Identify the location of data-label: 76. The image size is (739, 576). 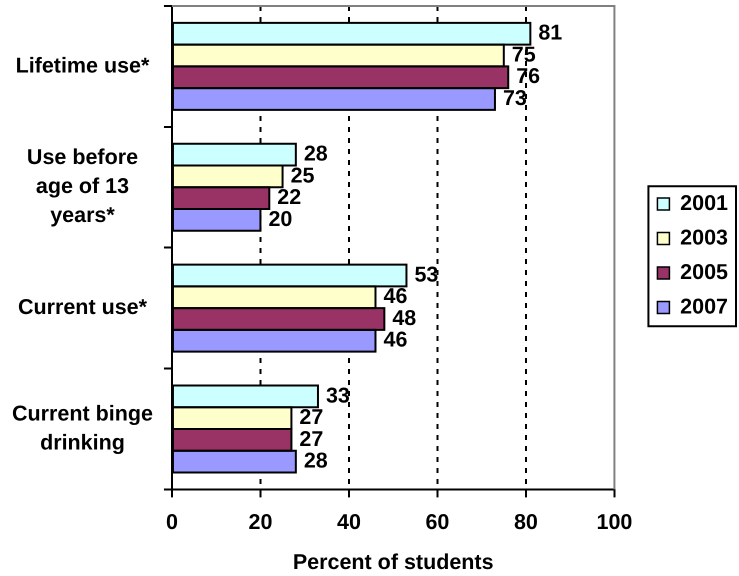
(528, 76).